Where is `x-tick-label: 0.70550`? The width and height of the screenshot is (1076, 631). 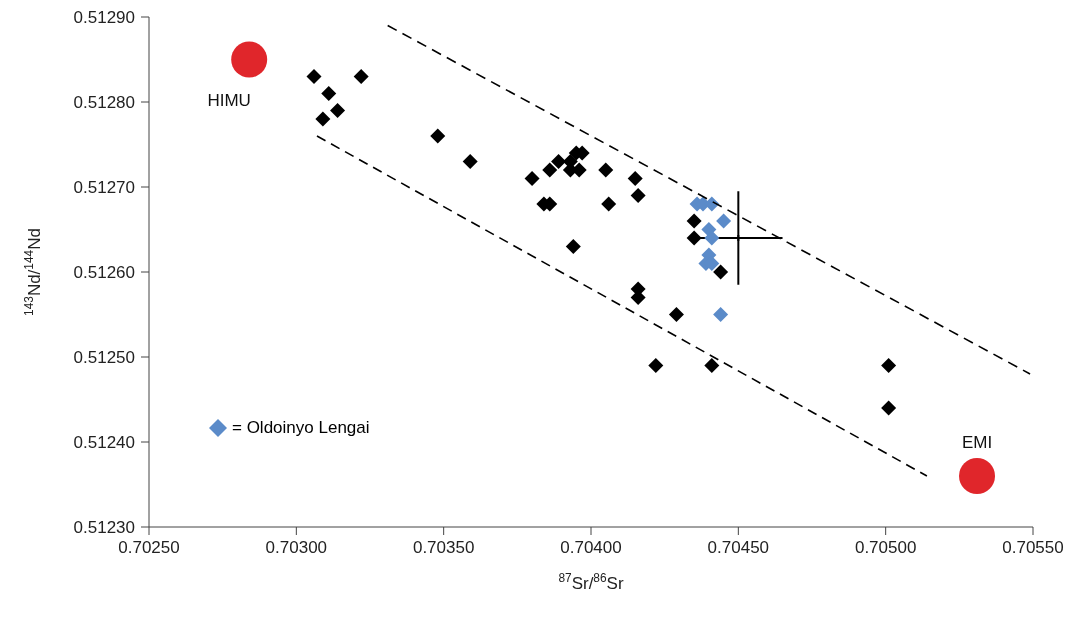
x-tick-label: 0.70550 is located at coordinates (1033, 548).